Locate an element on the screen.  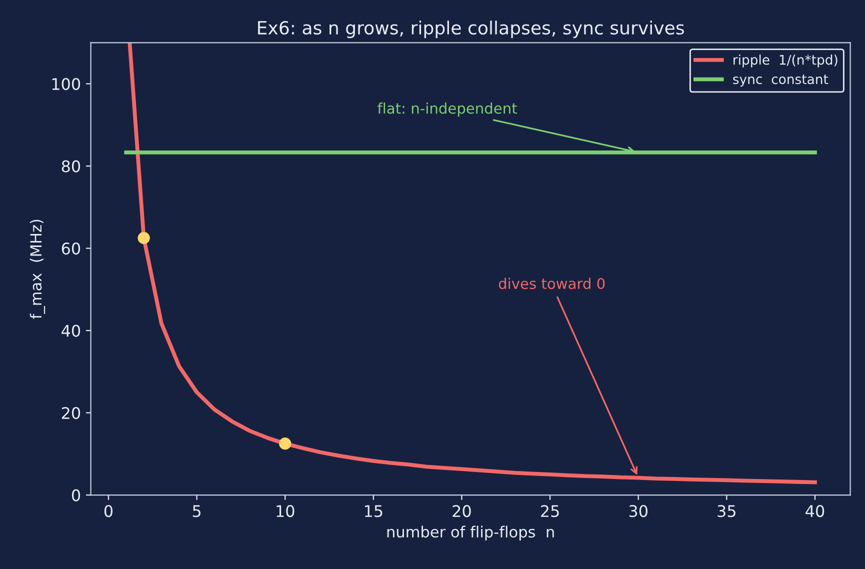
x-tick-label: 40 is located at coordinates (815, 511).